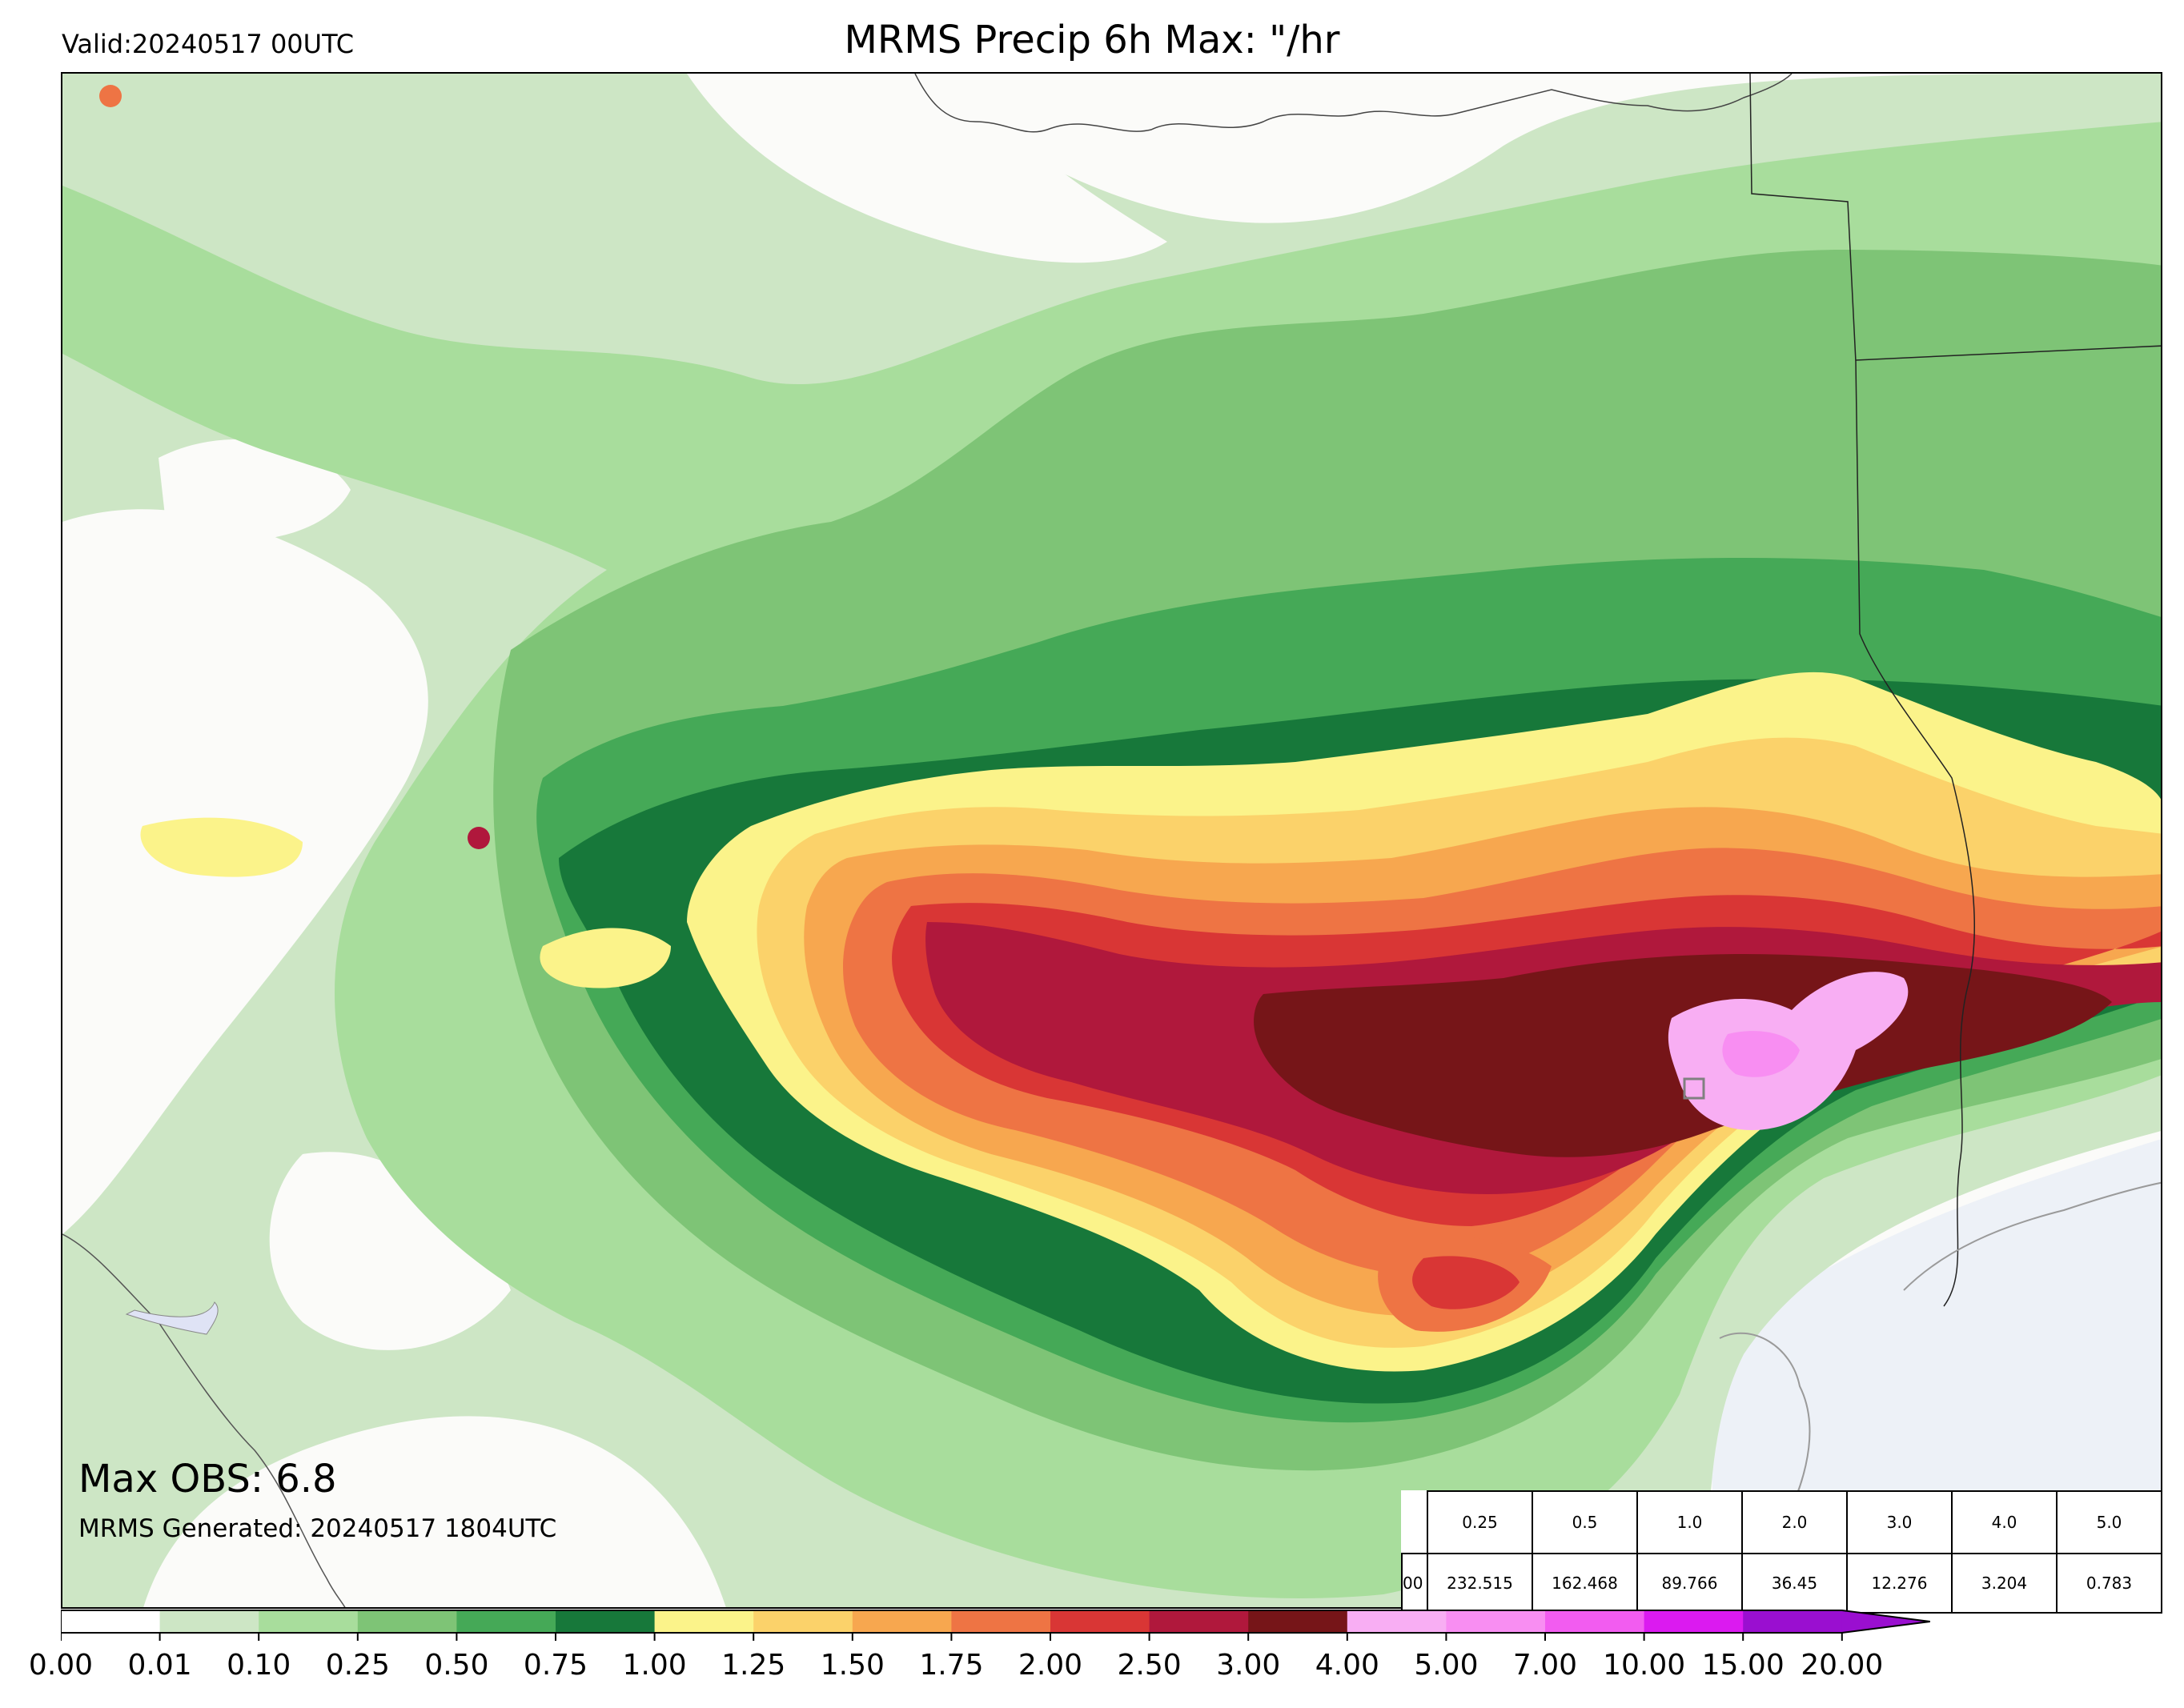  Describe the element at coordinates (2004, 1522) in the screenshot. I see `threshold-cell: 4.0` at that location.